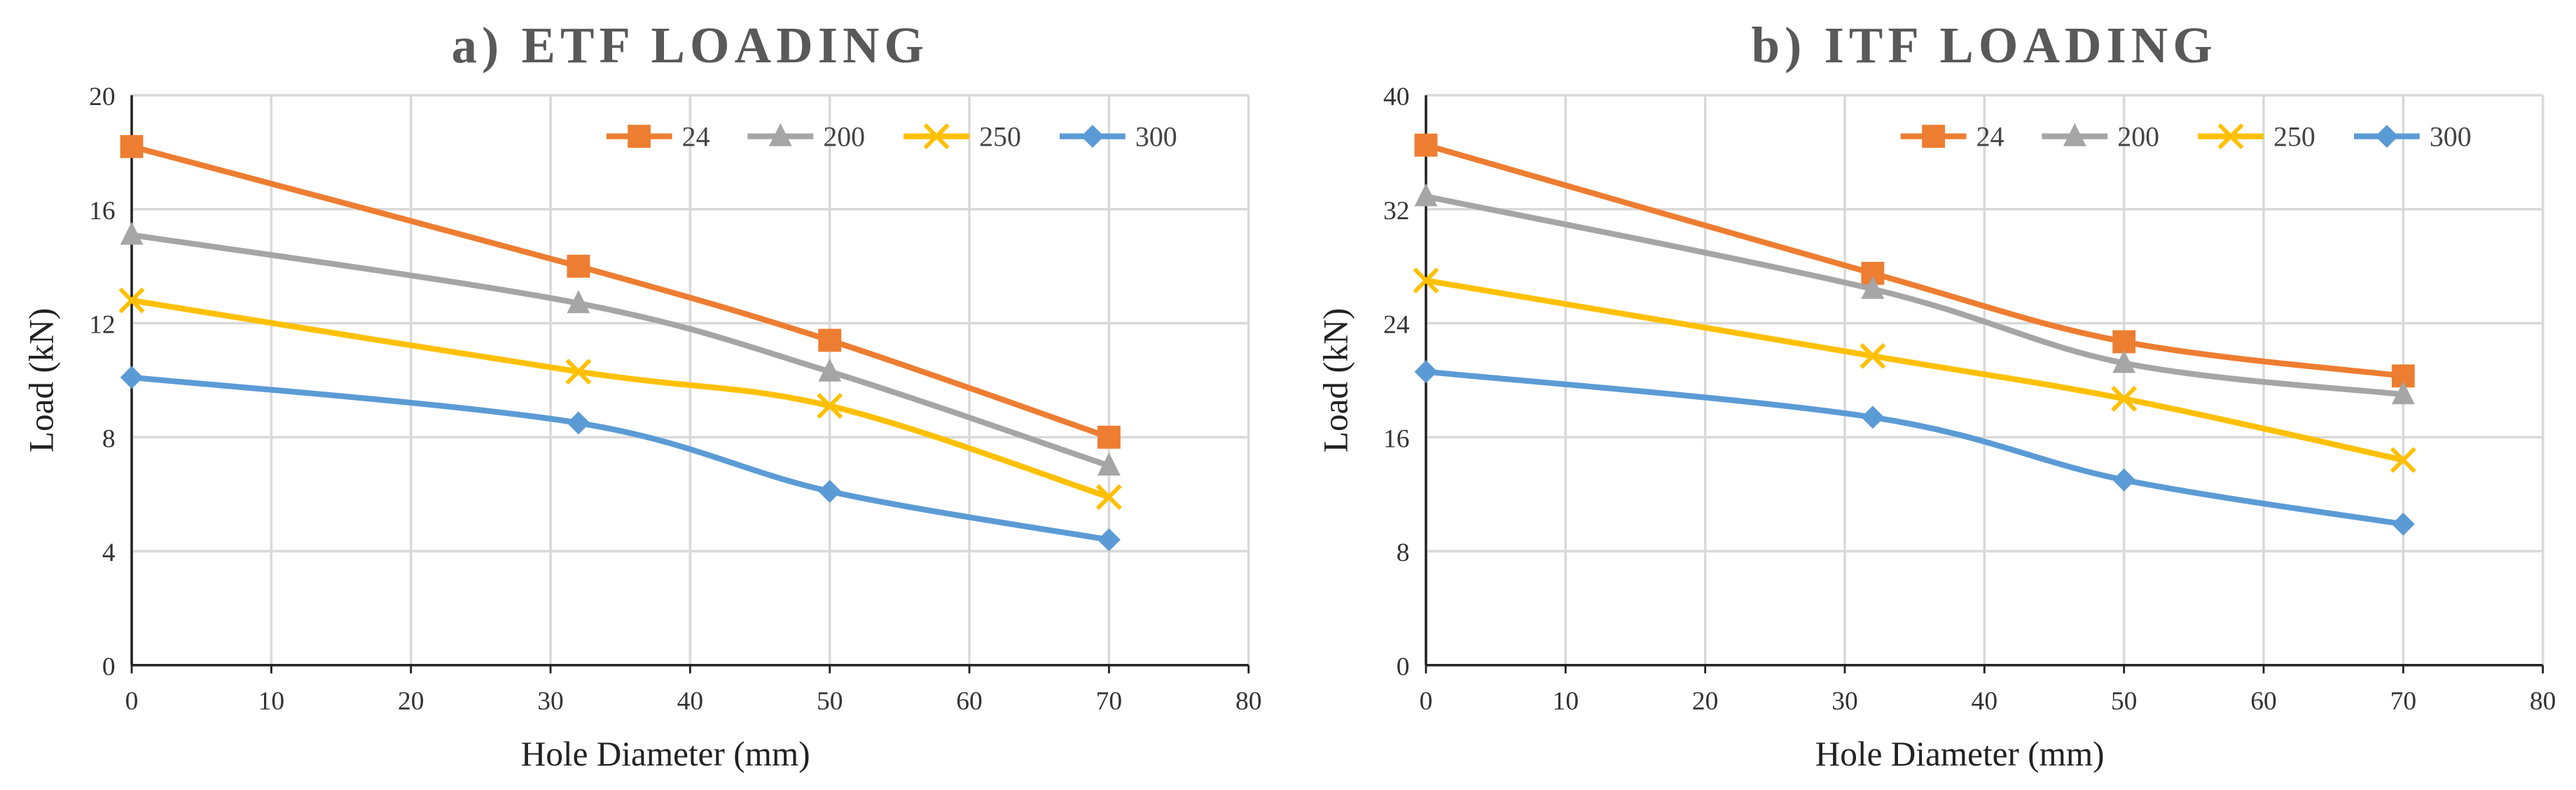 Image resolution: width=2576 pixels, height=790 pixels. Describe the element at coordinates (1985, 46) in the screenshot. I see `chart-title: b) ITF LOADING` at that location.